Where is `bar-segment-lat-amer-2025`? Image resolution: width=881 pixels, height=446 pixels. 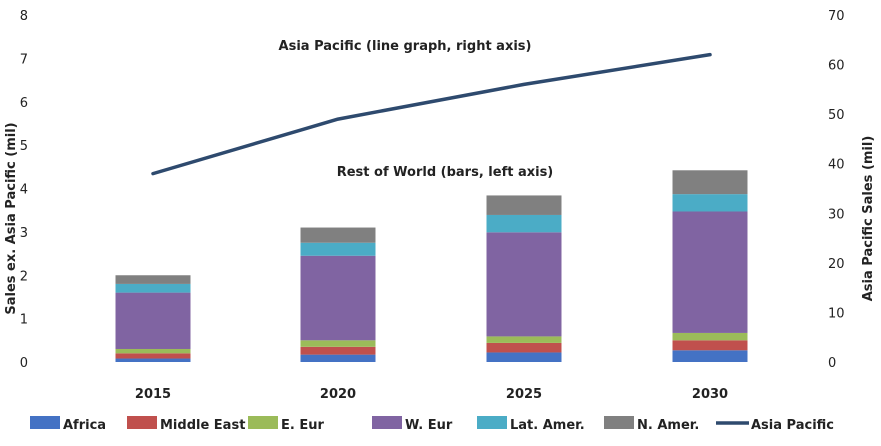 bar-segment-lat-amer-2025 is located at coordinates (524, 223).